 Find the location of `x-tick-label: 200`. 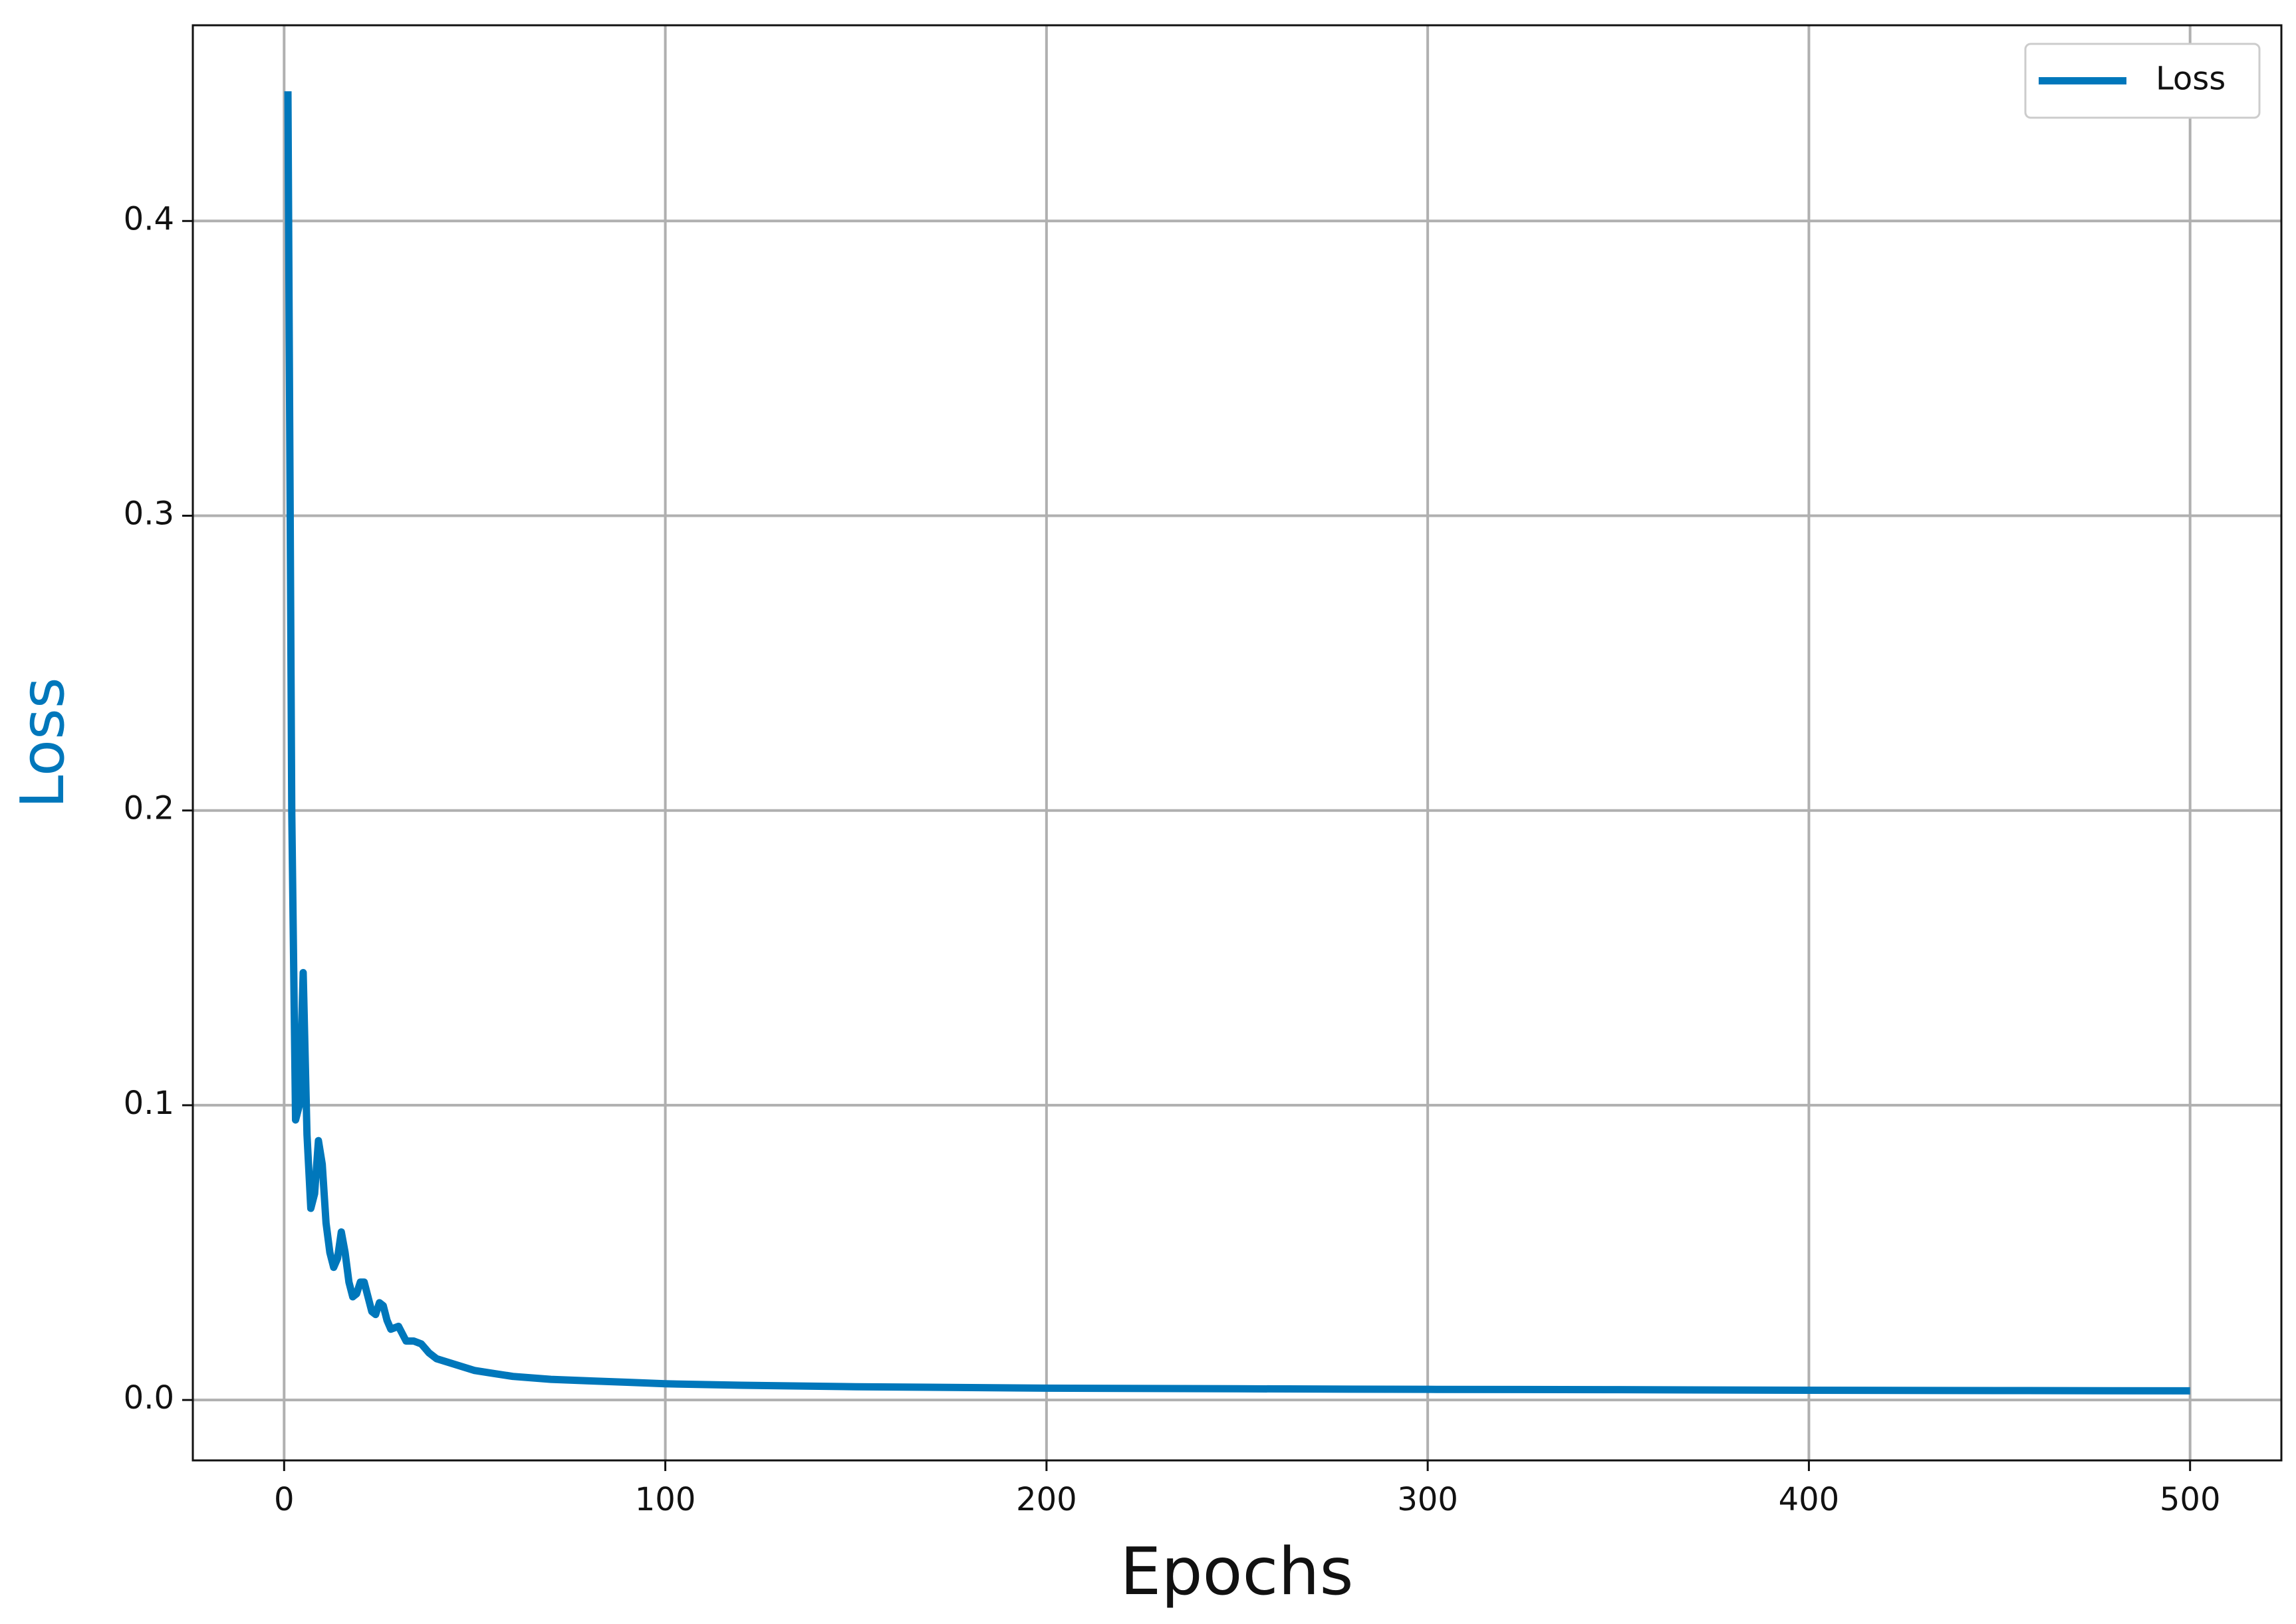

x-tick-label: 200 is located at coordinates (1047, 1499).